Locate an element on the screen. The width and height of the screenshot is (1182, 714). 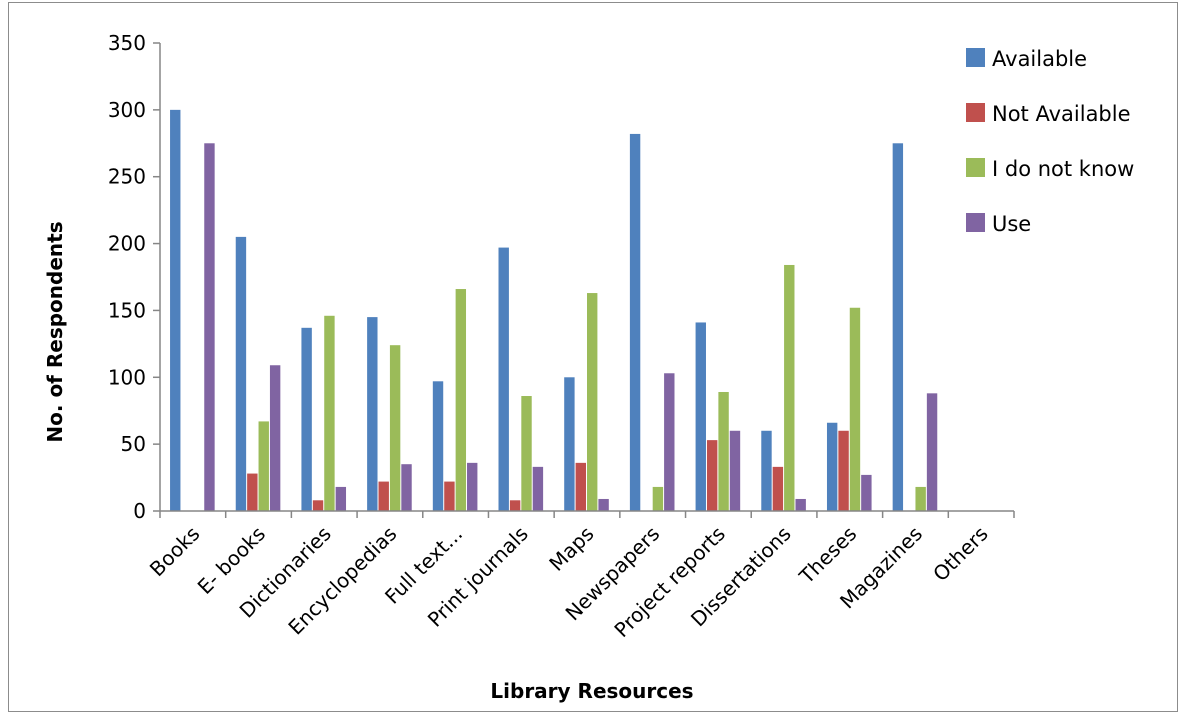
y-tick-label: 250 is located at coordinates (127, 177).